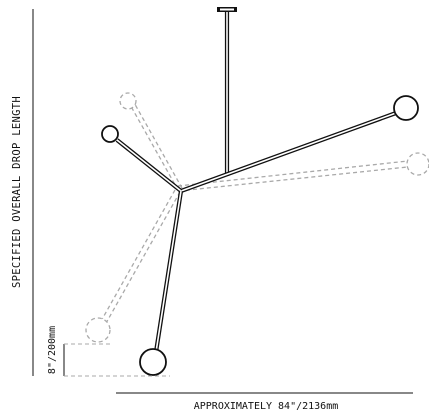  Describe the element at coordinates (168, 271) in the screenshot. I see `arm-lower` at that location.